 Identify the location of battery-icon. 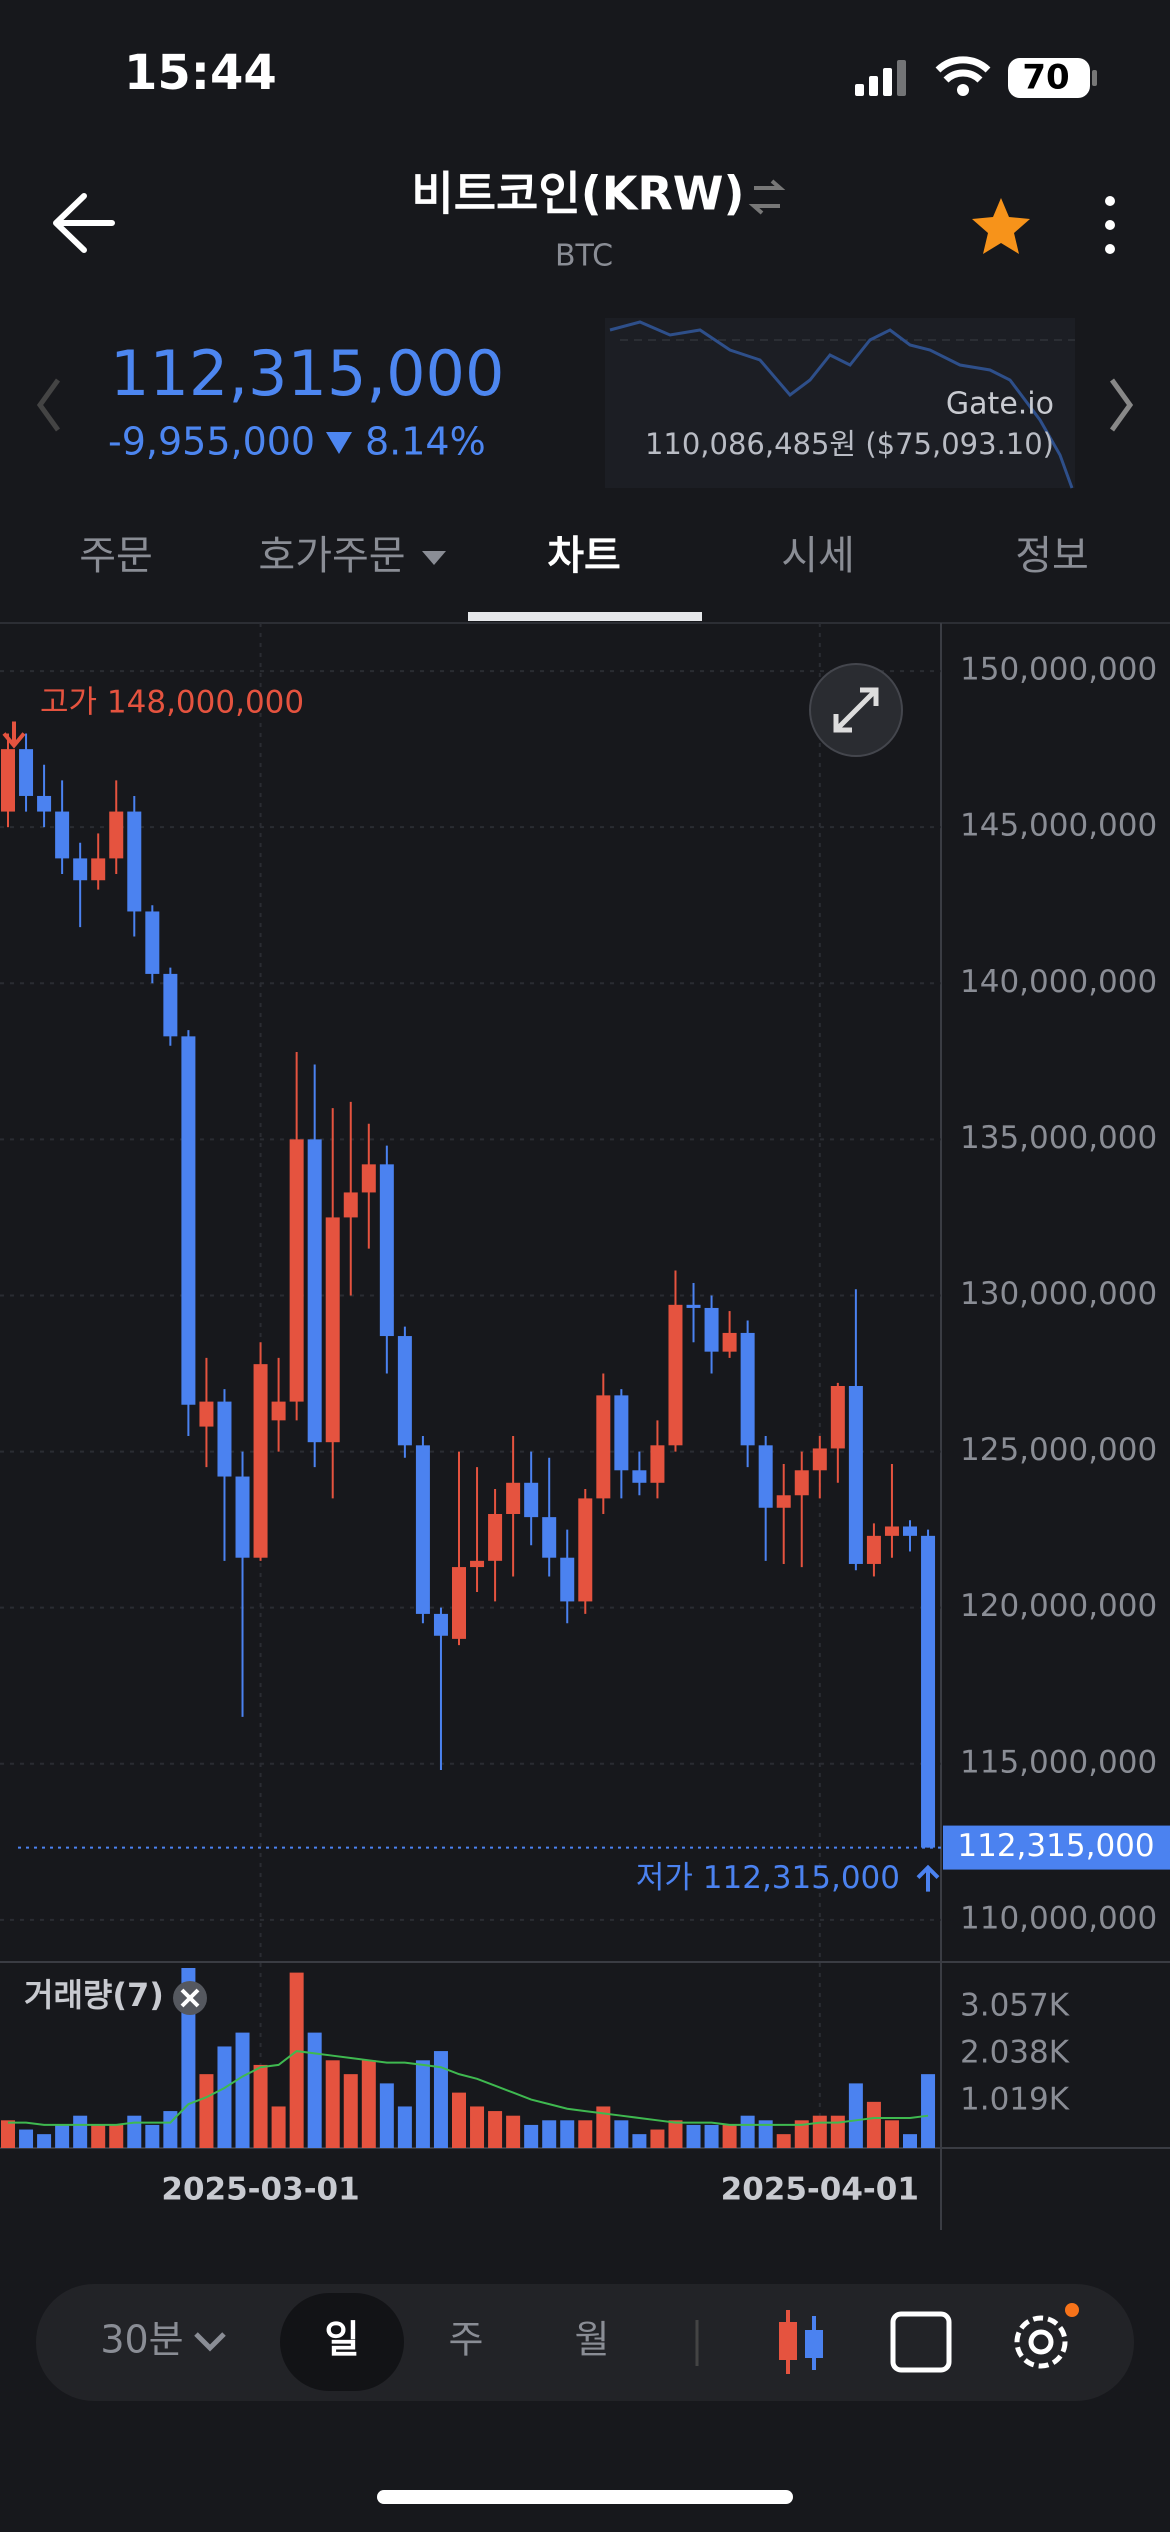
(1049, 78).